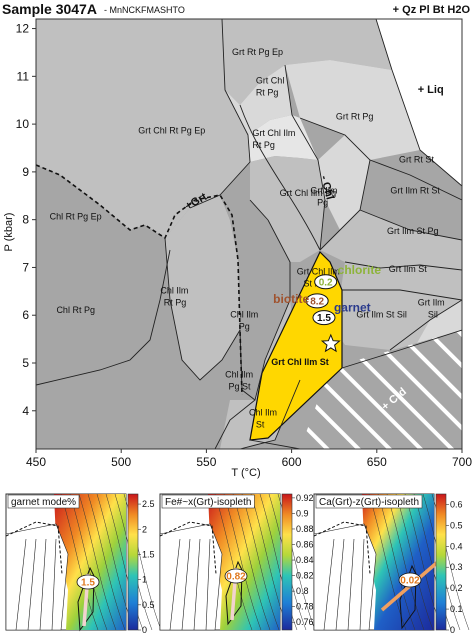 The height and width of the screenshot is (634, 474). I want to click on y-tick-label: 5, so click(25, 363).